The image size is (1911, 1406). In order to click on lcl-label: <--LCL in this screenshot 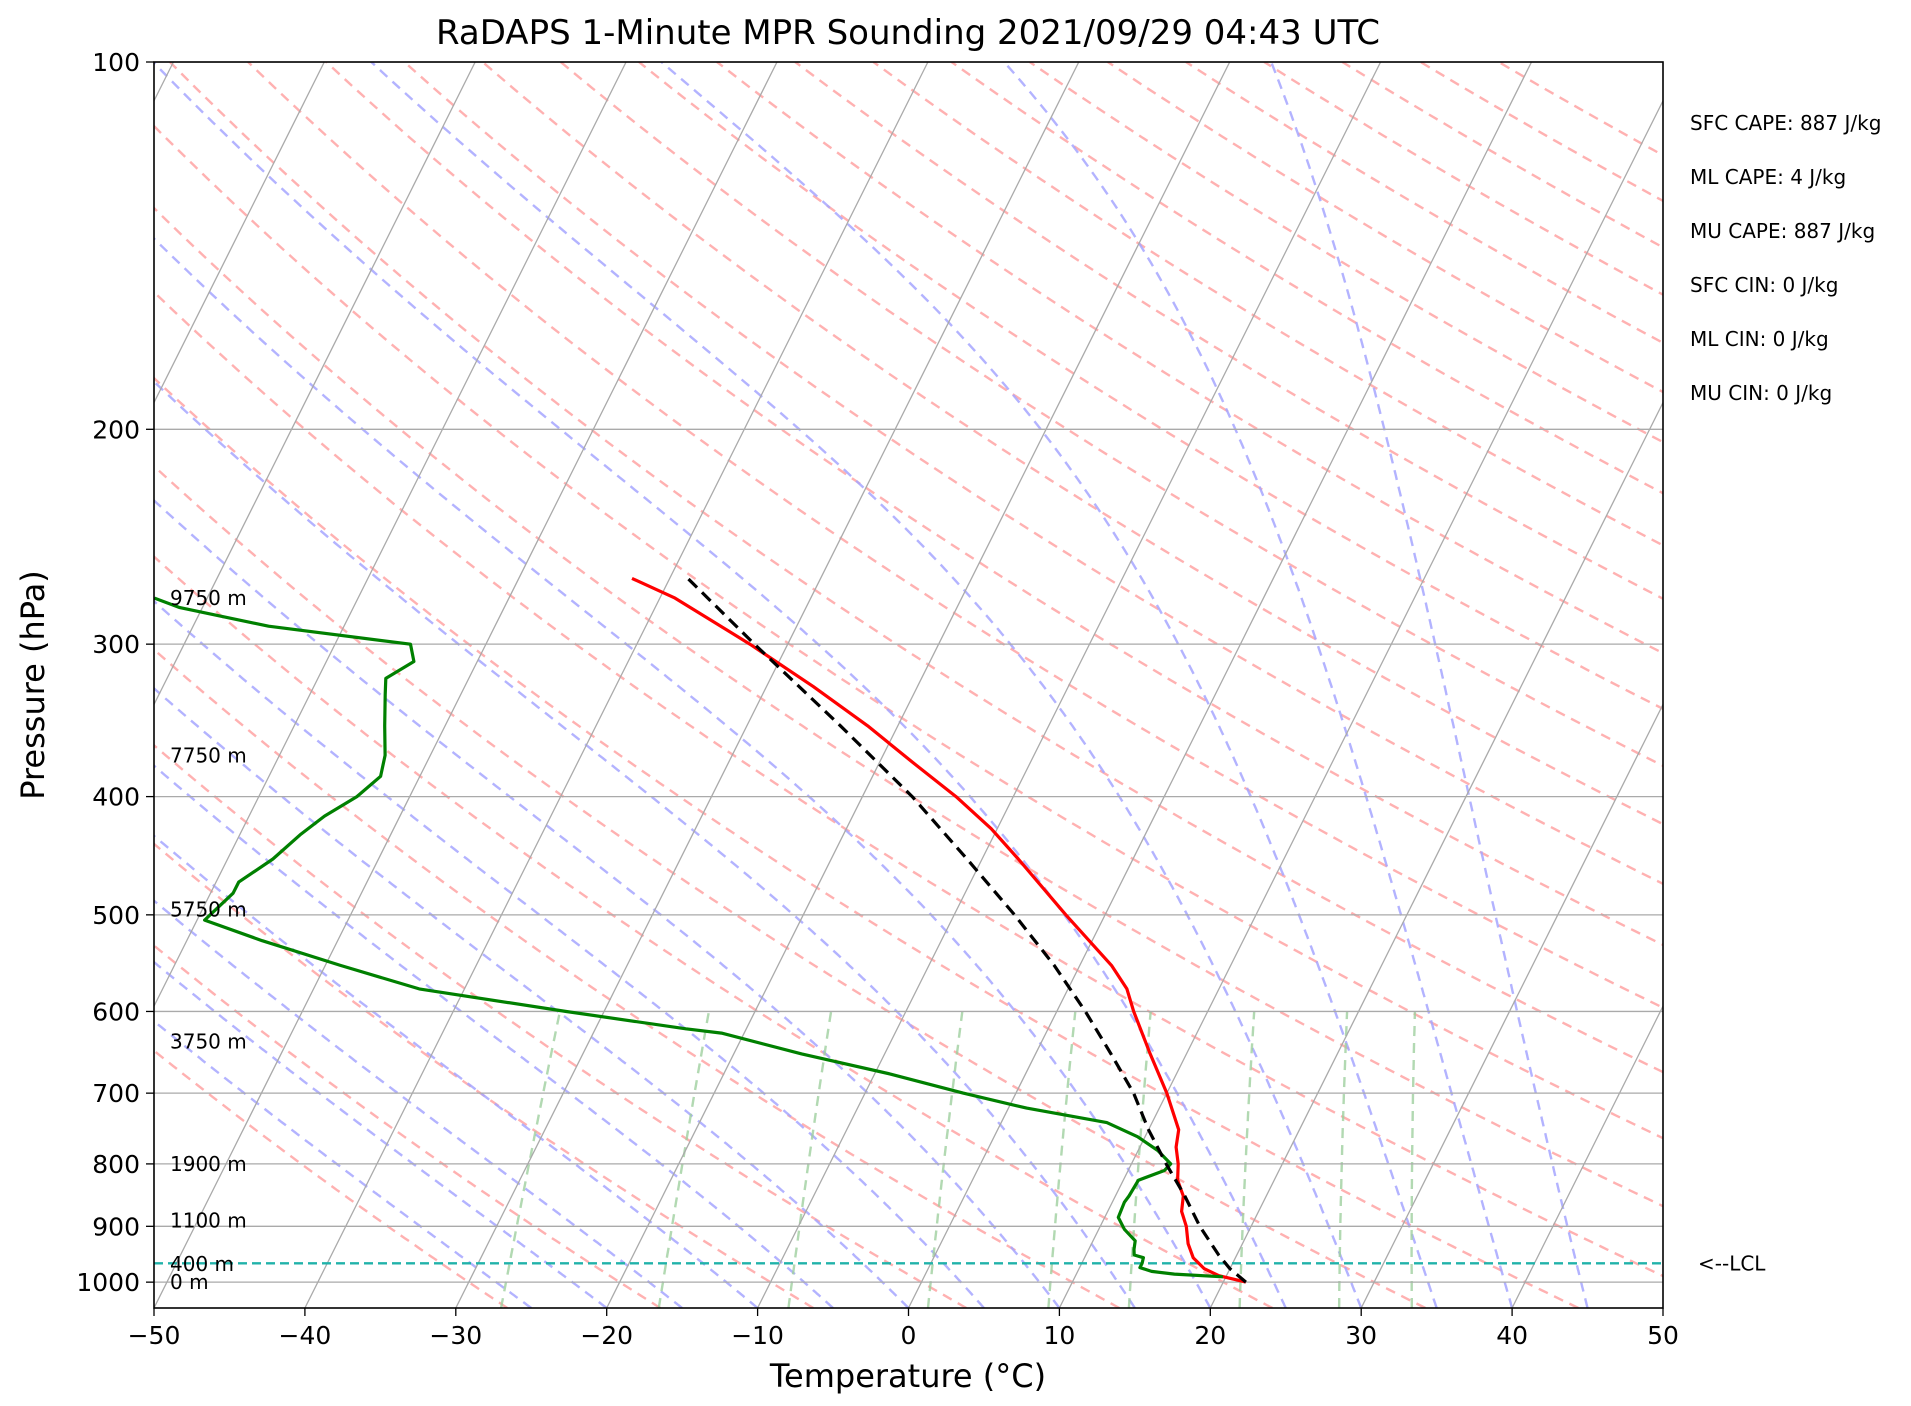, I will do `click(1732, 1263)`.